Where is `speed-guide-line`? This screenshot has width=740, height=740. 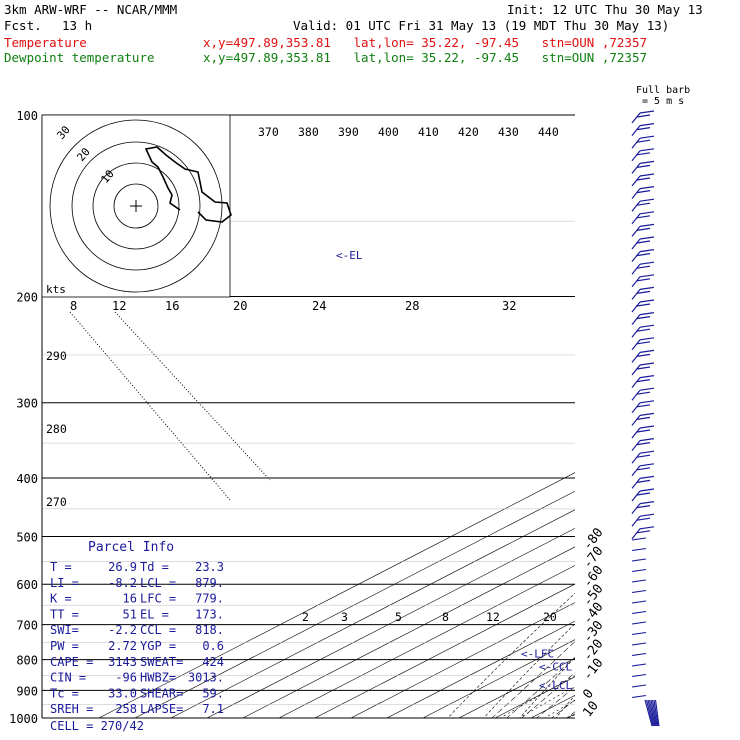
speed-guide-line is located at coordinates (192, 396).